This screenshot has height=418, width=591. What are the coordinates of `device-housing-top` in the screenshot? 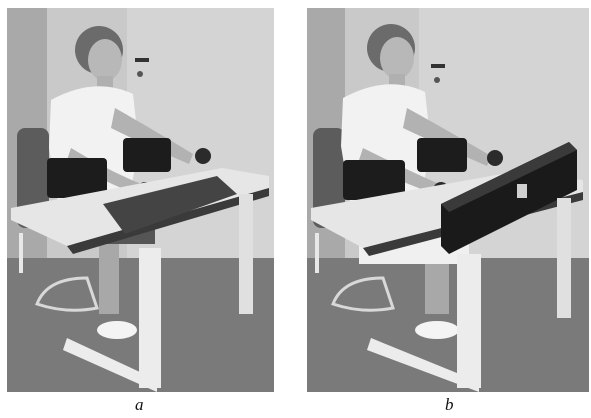 It's located at (509, 177).